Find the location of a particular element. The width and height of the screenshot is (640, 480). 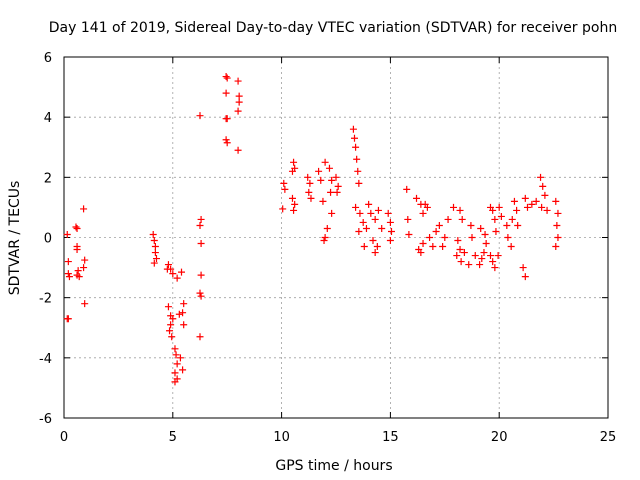

y-tick-label: -4 is located at coordinates (45, 359).